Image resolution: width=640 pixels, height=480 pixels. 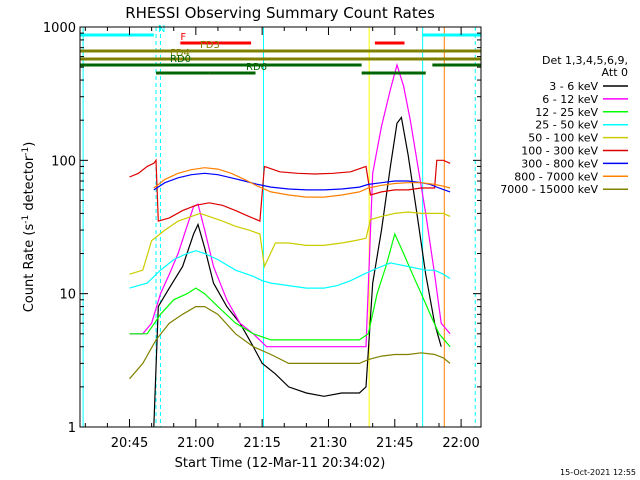 What do you see at coordinates (394, 443) in the screenshot?
I see `x-tick-label: 21:45` at bounding box center [394, 443].